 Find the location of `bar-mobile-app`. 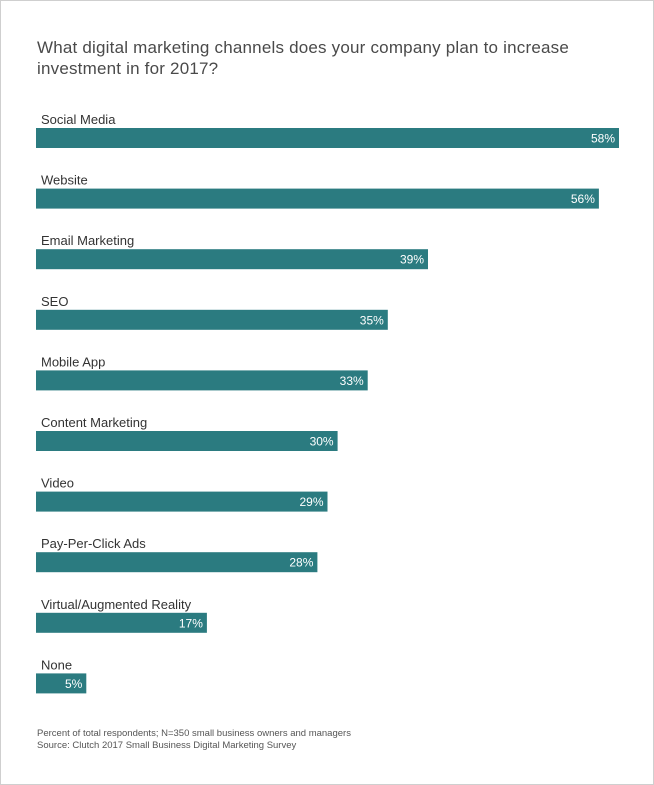

bar-mobile-app is located at coordinates (202, 380).